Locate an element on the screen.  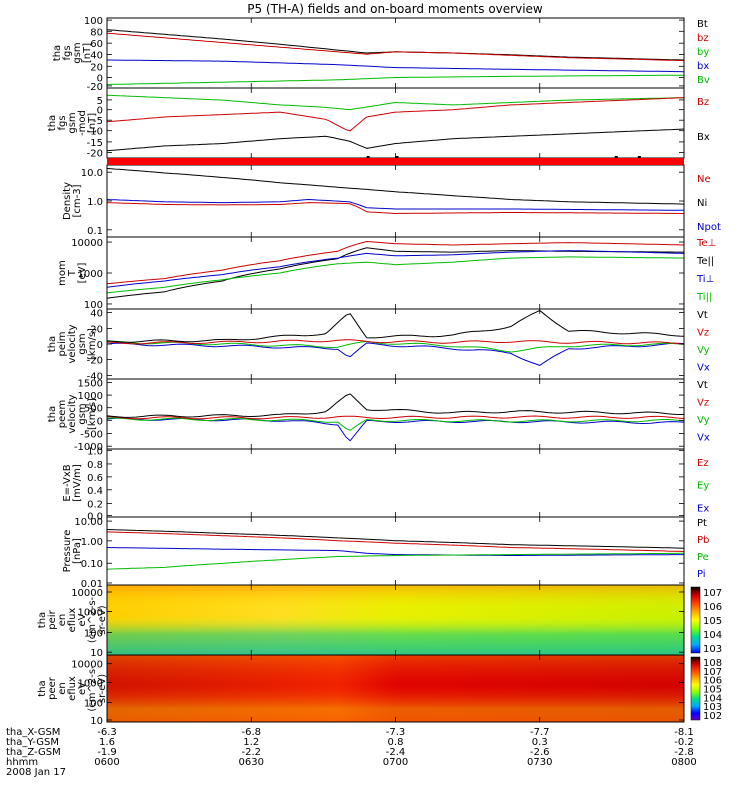
footer-row-value: 0700 is located at coordinates (395, 762).